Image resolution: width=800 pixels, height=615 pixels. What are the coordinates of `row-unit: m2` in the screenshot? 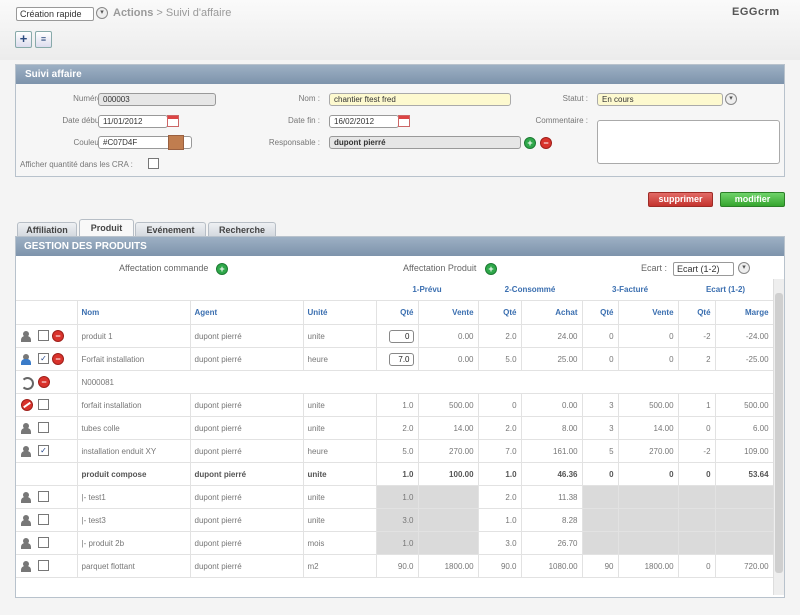 It's located at (340, 566).